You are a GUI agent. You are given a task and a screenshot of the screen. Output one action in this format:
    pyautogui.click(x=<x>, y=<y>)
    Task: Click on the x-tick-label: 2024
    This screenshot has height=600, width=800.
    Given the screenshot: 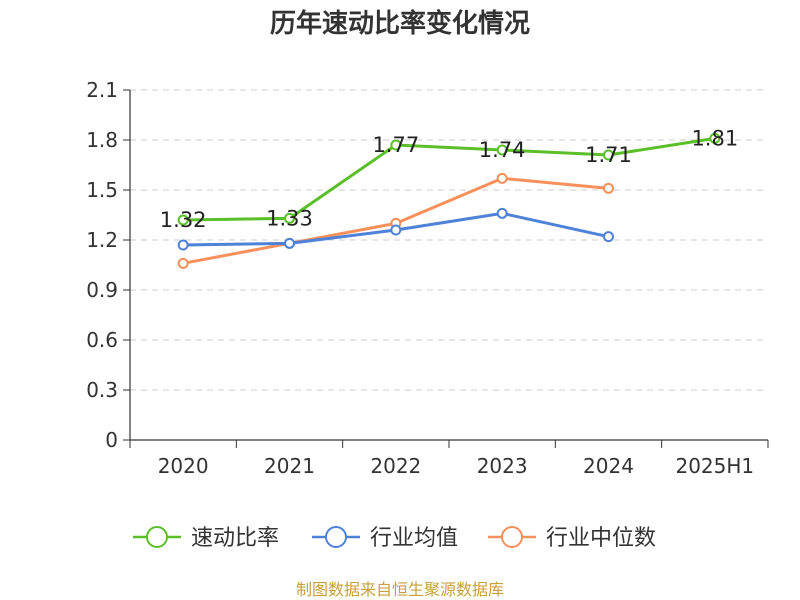 What is the action you would take?
    pyautogui.click(x=608, y=466)
    